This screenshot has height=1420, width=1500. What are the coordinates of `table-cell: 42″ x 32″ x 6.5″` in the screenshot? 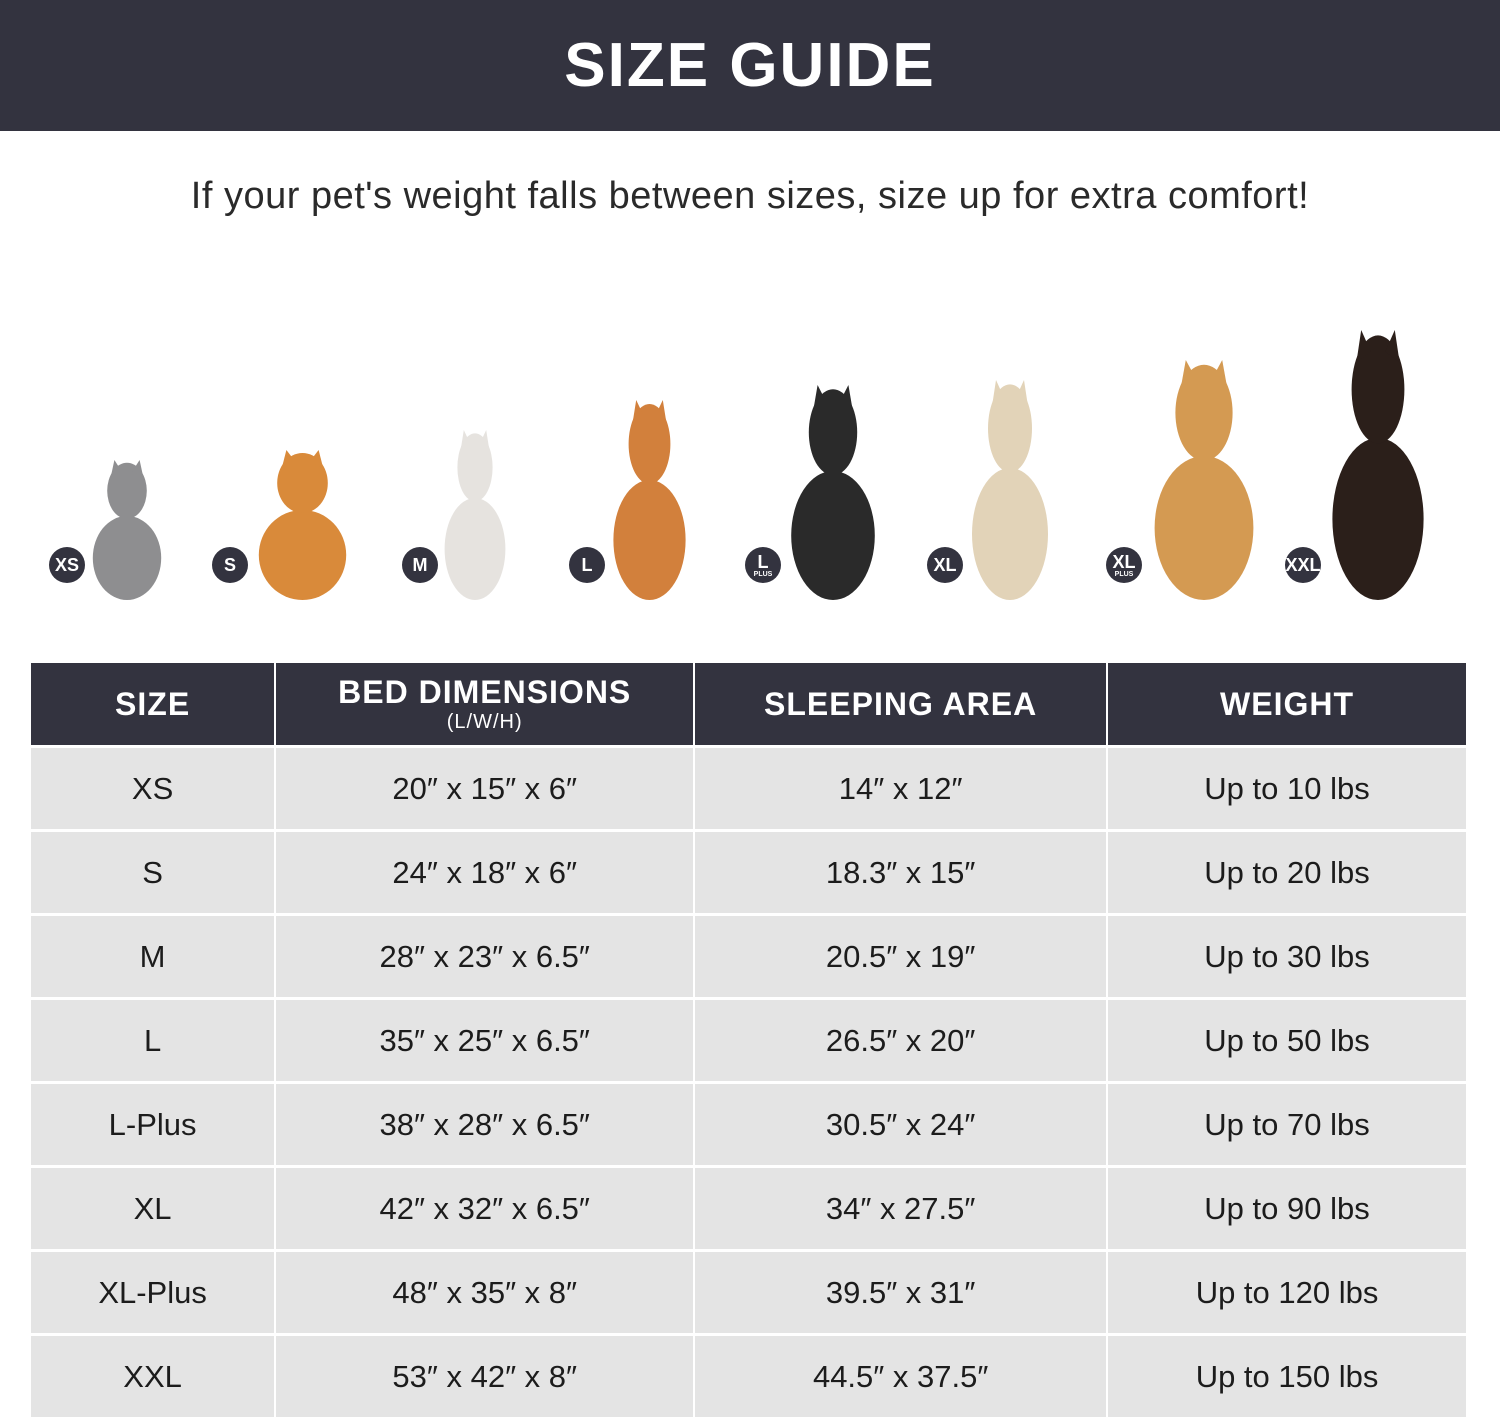 It's located at (485, 1208).